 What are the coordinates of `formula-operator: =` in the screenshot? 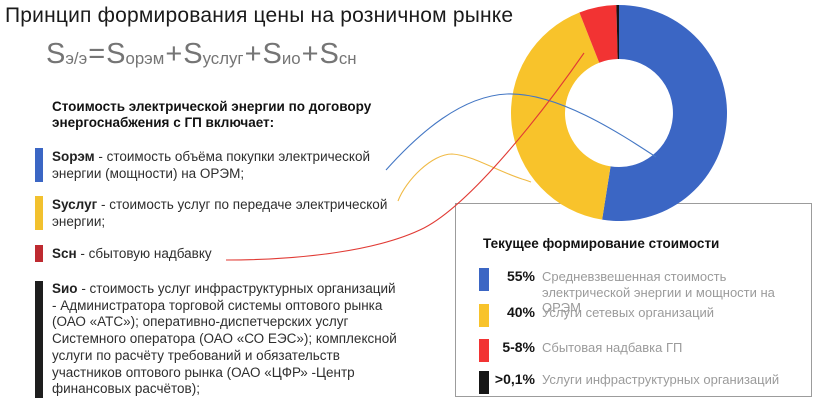 It's located at (97, 54).